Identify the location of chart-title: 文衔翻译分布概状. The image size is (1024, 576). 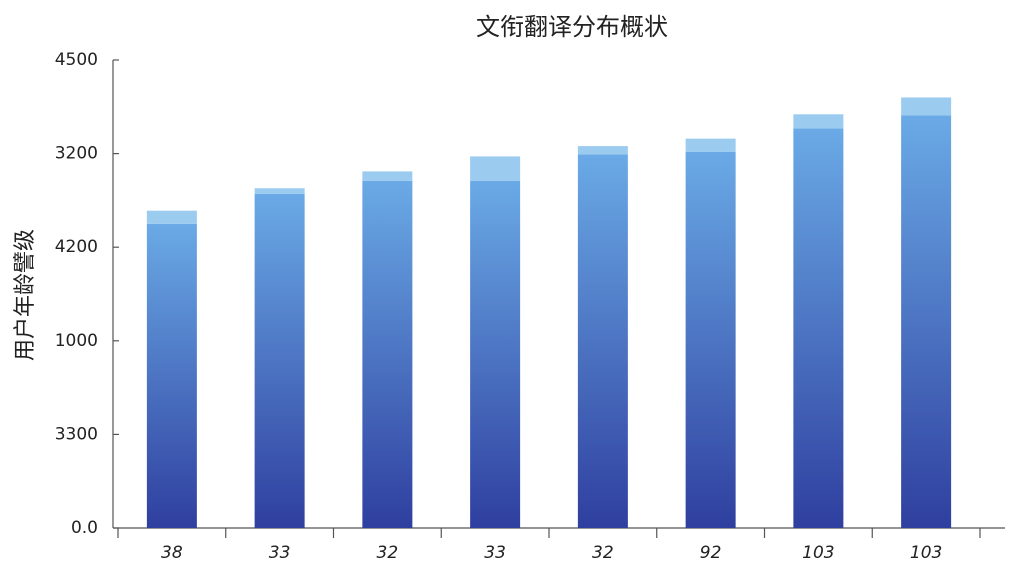
(572, 27).